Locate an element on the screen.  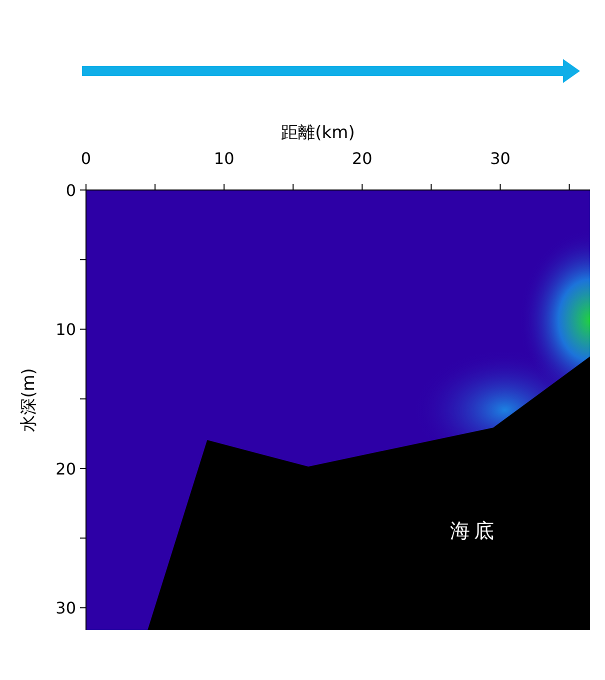
x-axis-title: 距離(km) is located at coordinates (318, 133).